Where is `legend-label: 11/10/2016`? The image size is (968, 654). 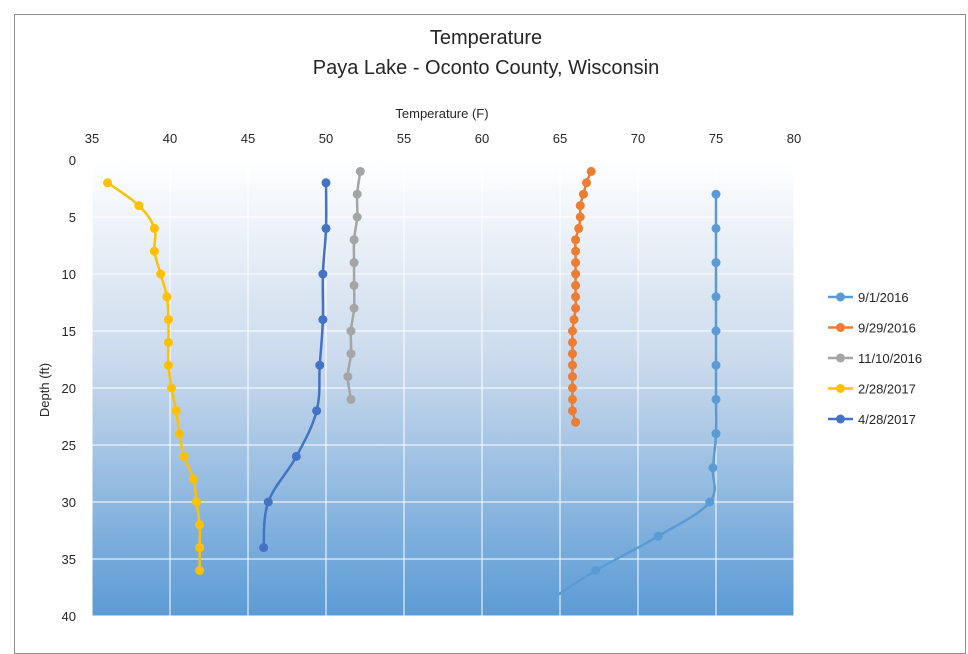
legend-label: 11/10/2016 is located at coordinates (890, 358).